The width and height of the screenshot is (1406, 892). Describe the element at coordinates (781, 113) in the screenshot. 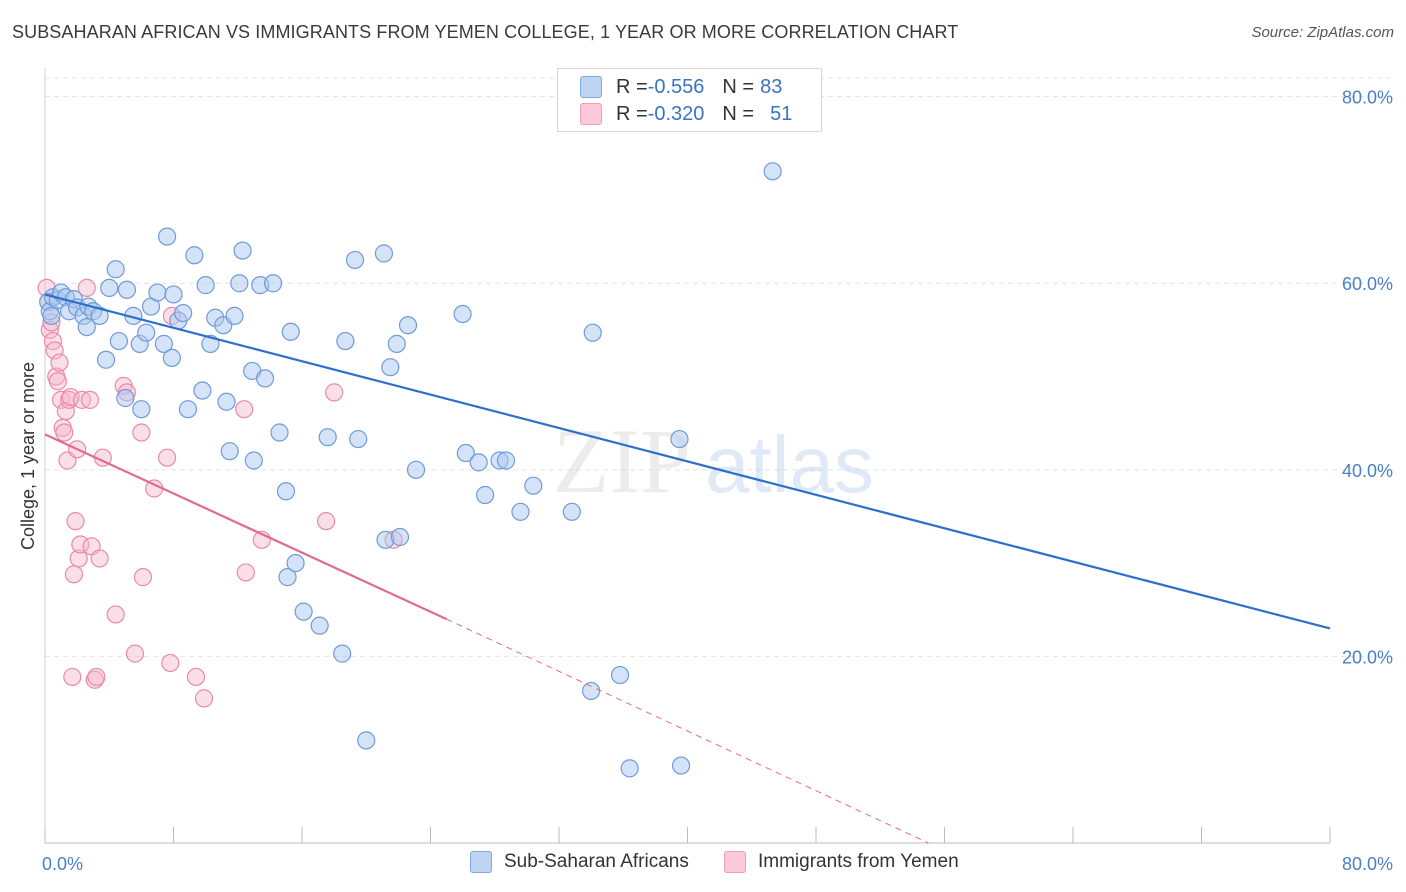

I see `legend-n-value: 51` at that location.